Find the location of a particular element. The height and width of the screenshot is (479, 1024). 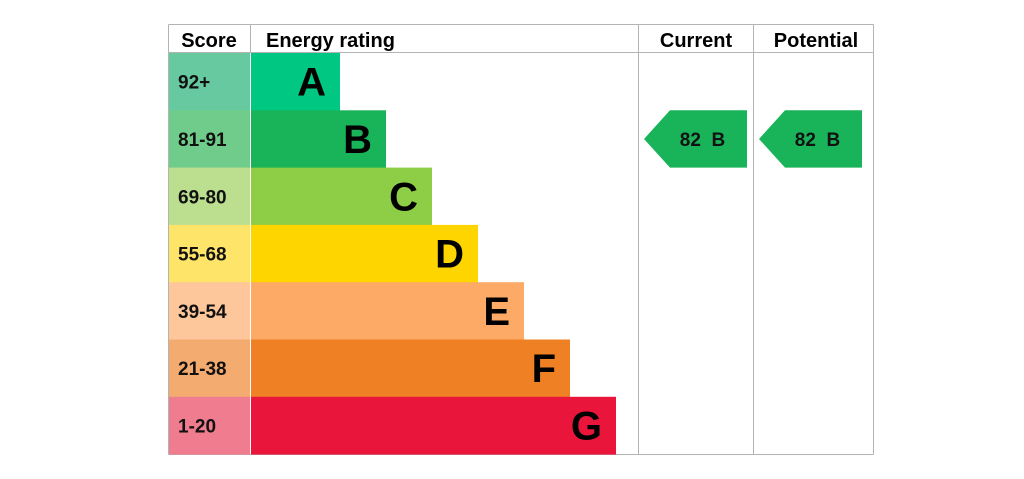

band-bar-d is located at coordinates (364, 253).